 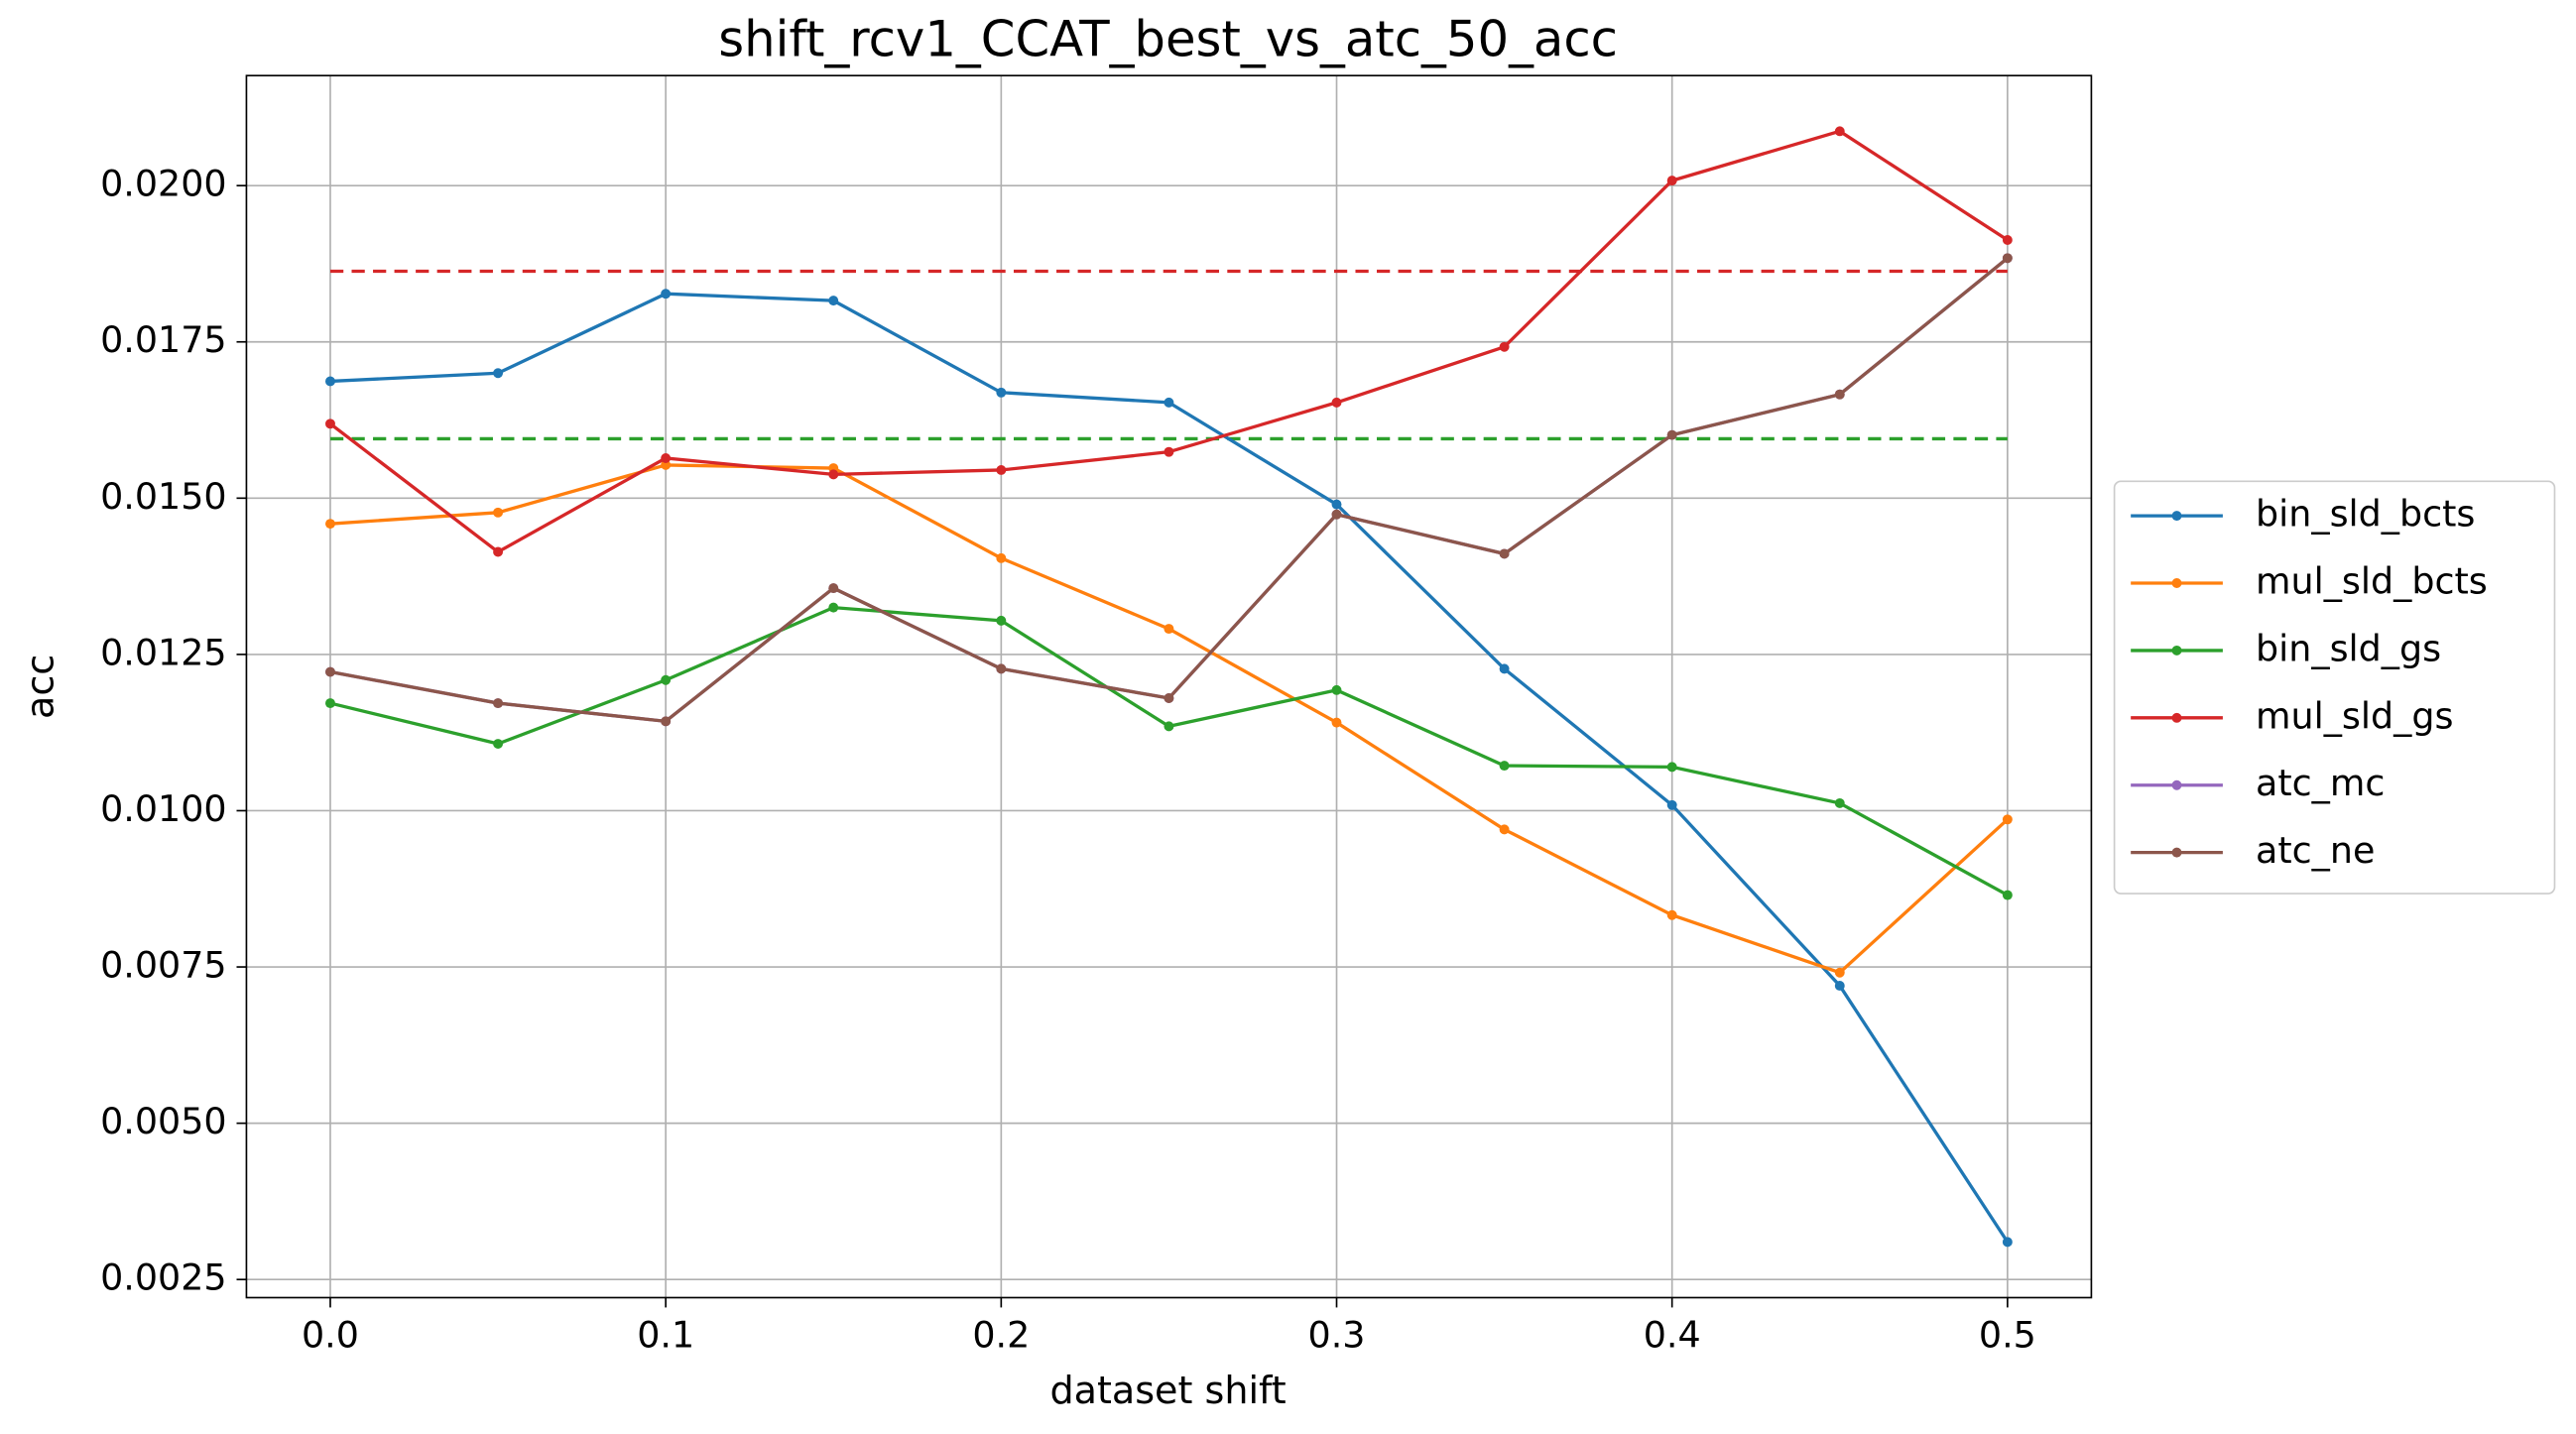 What do you see at coordinates (2007, 1335) in the screenshot?
I see `x-tick-label: 0.5` at bounding box center [2007, 1335].